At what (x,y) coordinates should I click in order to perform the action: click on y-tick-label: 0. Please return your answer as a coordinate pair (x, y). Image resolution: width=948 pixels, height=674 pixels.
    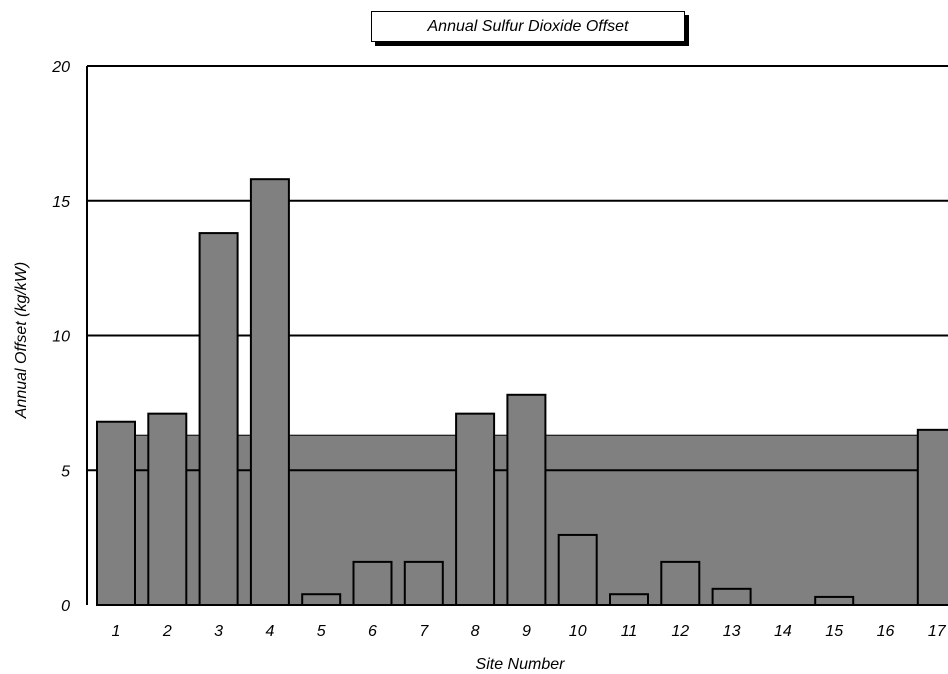
    Looking at the image, I should click on (65, 606).